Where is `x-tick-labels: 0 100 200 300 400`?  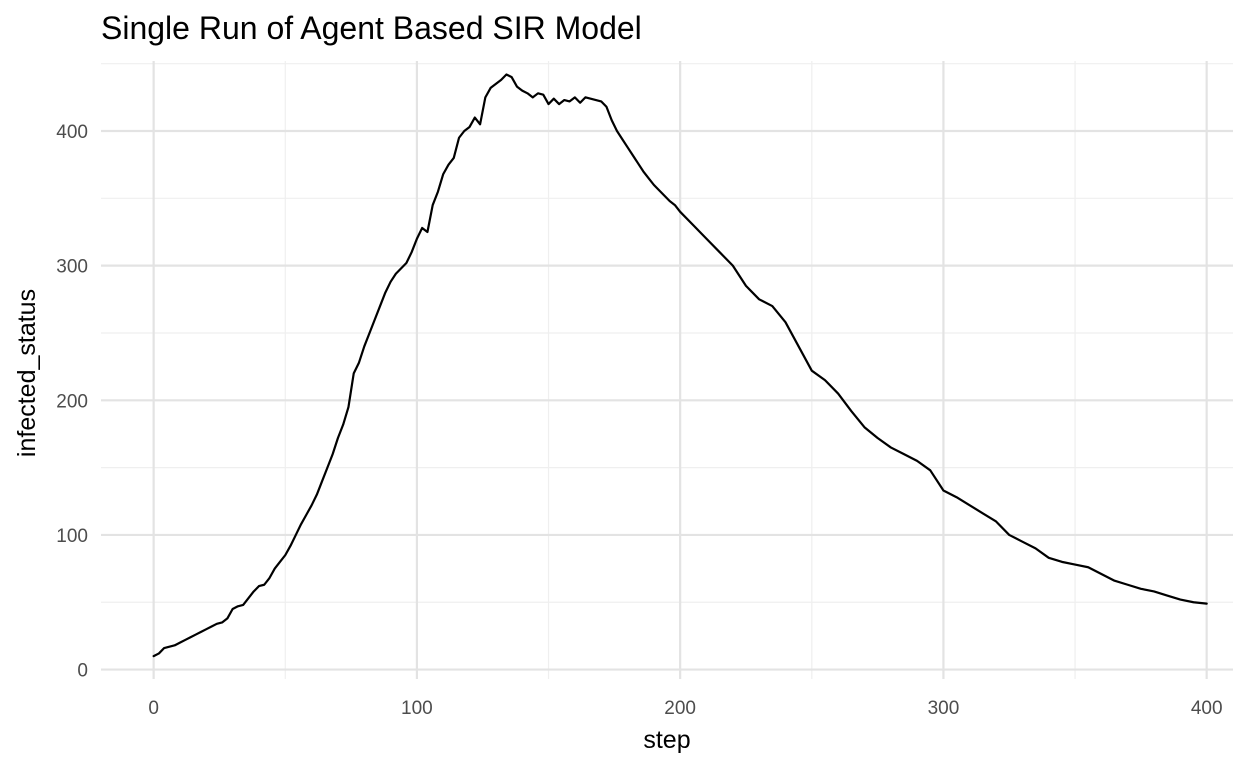 x-tick-labels: 0 100 200 300 400 is located at coordinates (685, 708).